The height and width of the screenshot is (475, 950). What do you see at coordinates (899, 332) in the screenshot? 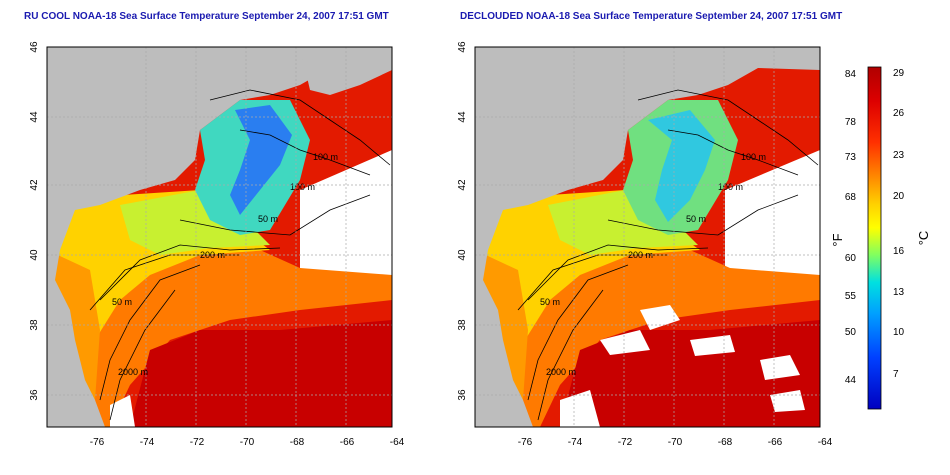
I see `colorbar-c-tick: 10` at bounding box center [899, 332].